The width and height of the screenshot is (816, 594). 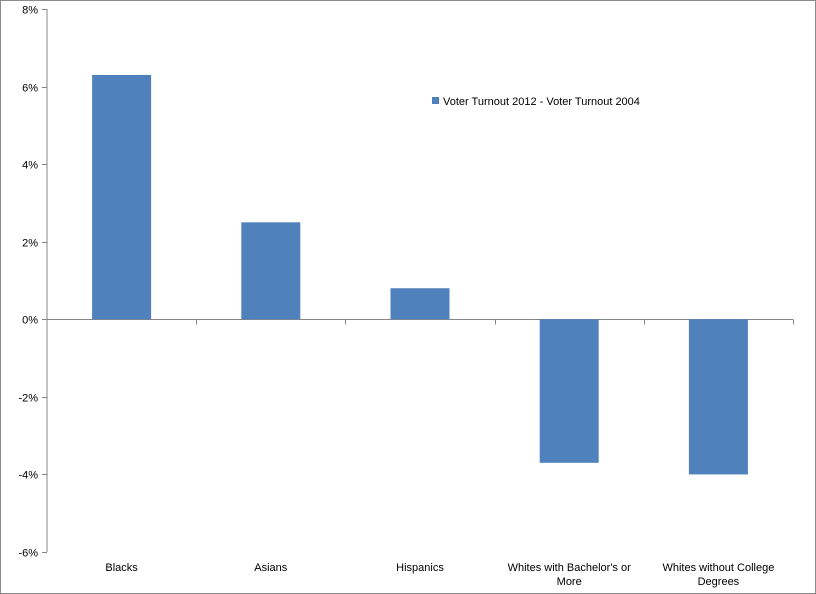 What do you see at coordinates (569, 582) in the screenshot?
I see `x-category-label: More` at bounding box center [569, 582].